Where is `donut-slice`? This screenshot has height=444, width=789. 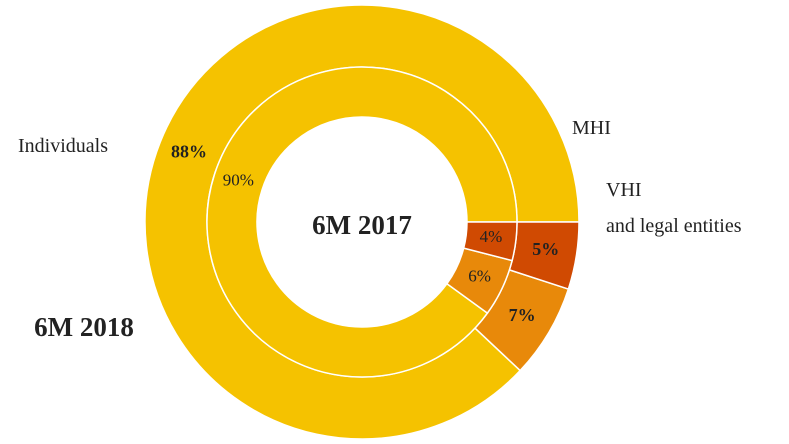 donut-slice is located at coordinates (490, 241).